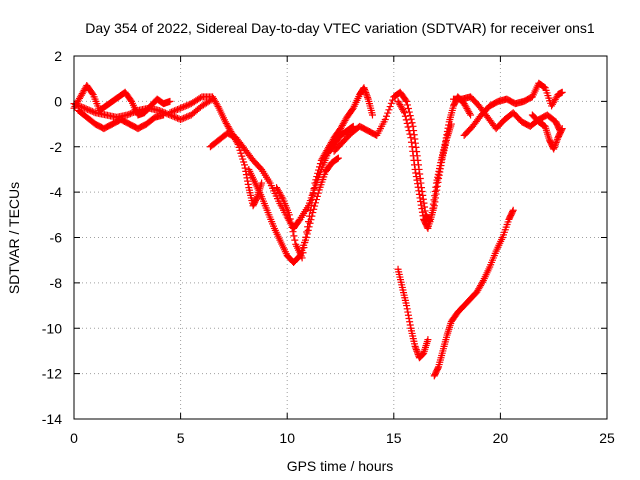 Image resolution: width=640 pixels, height=480 pixels. What do you see at coordinates (58, 56) in the screenshot?
I see `y-tick-label: 2` at bounding box center [58, 56].